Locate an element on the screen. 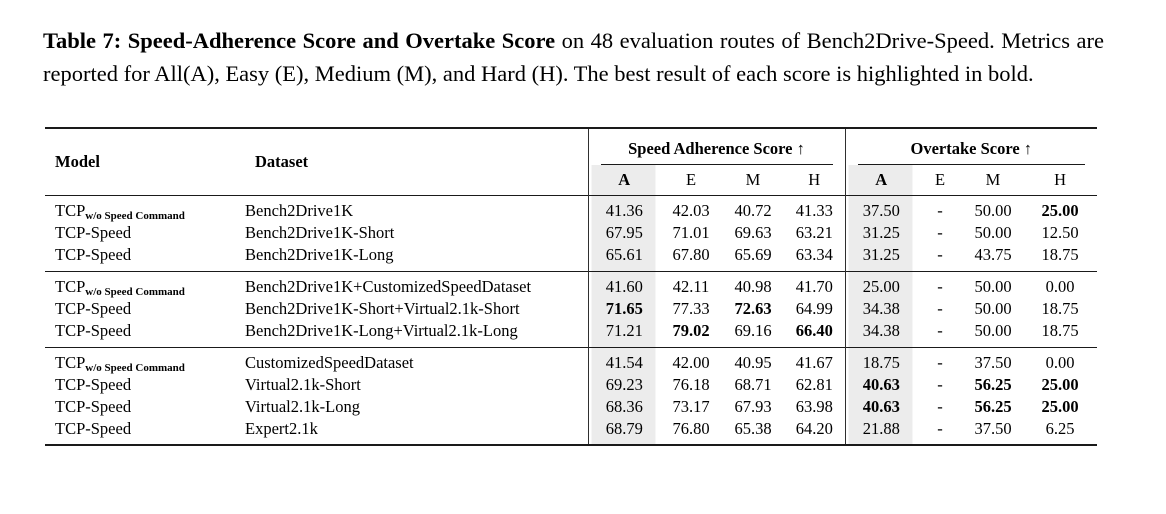  dataset-cell: Bench2Drive1K-Short+Virtual2.1k-Short is located at coordinates (382, 308).